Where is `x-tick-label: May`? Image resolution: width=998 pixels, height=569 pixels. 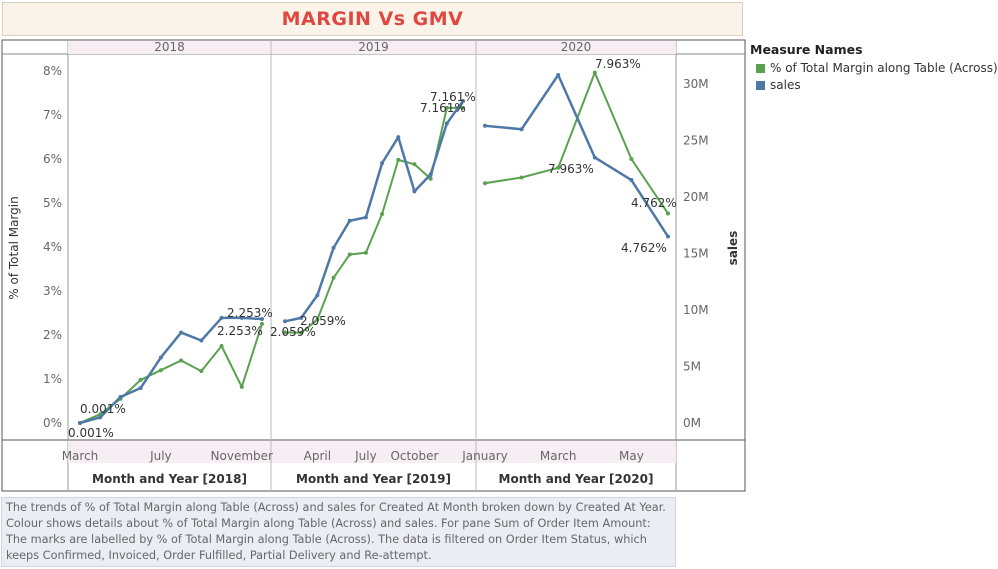
x-tick-label: May is located at coordinates (631, 456).